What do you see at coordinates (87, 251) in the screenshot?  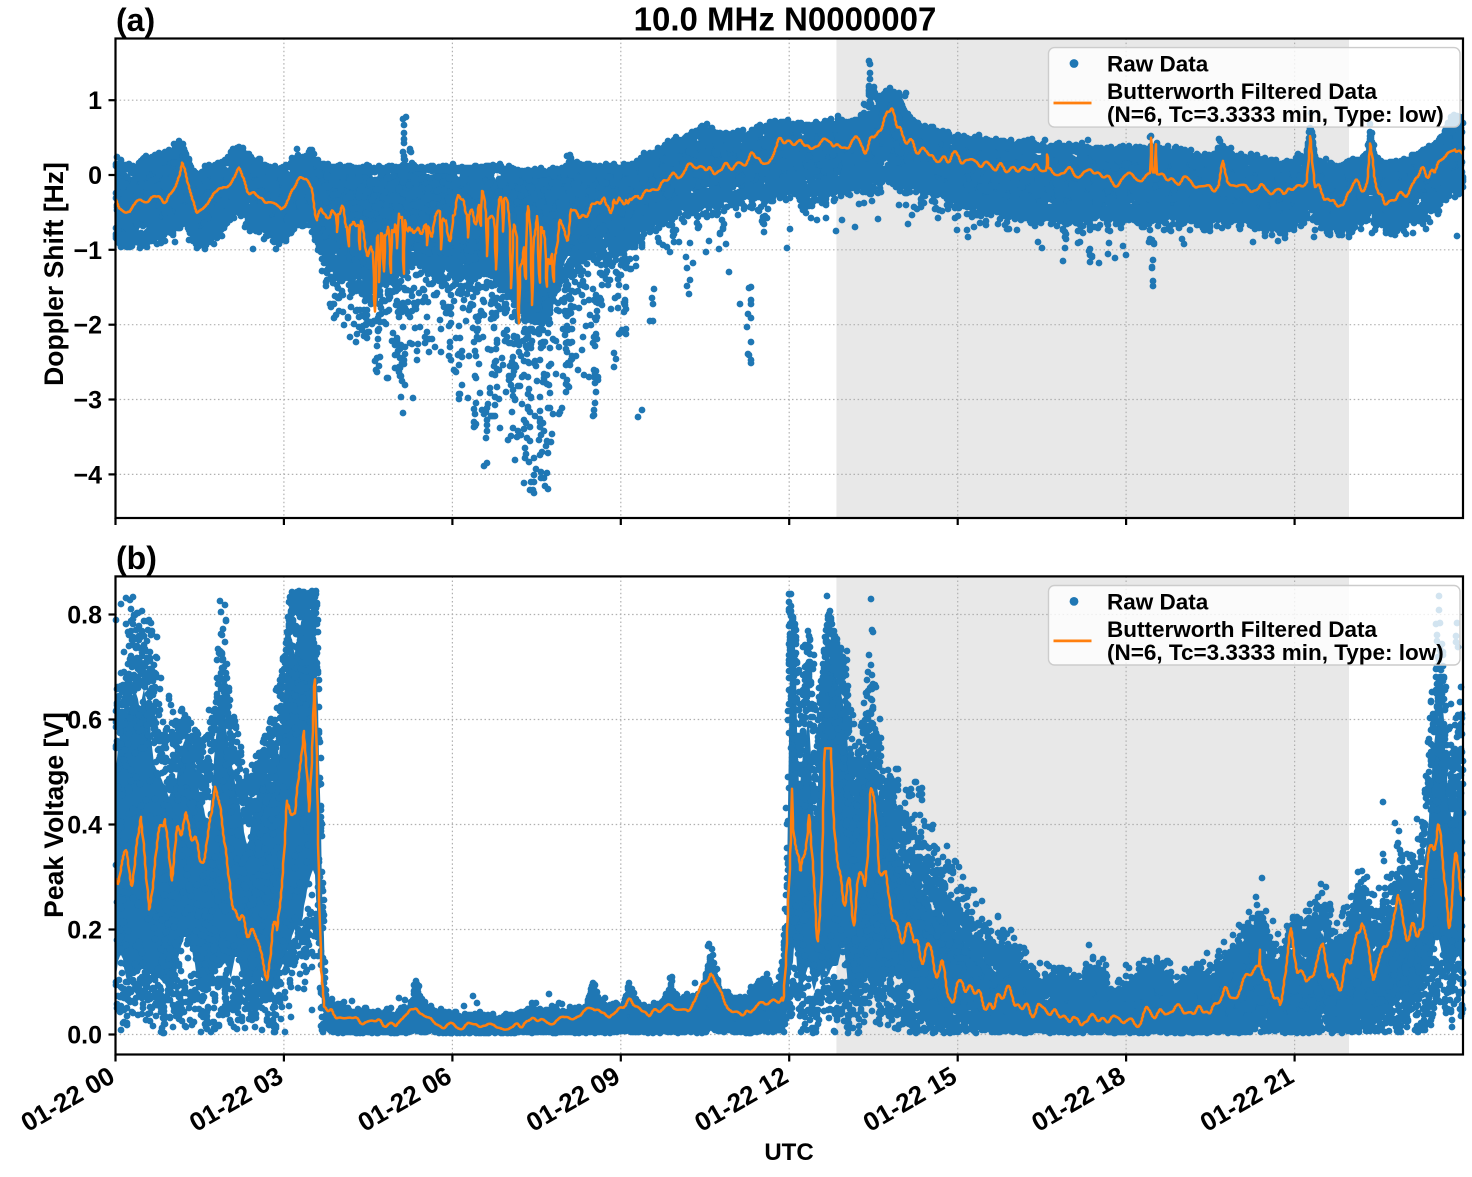 I see `svg-text: −1` at bounding box center [87, 251].